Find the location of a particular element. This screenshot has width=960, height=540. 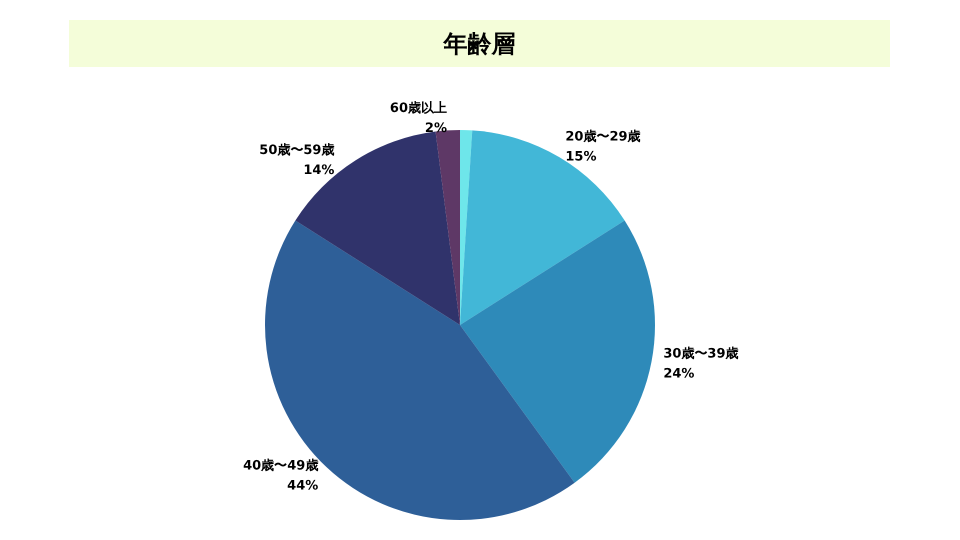

data-label: 15% is located at coordinates (580, 156).